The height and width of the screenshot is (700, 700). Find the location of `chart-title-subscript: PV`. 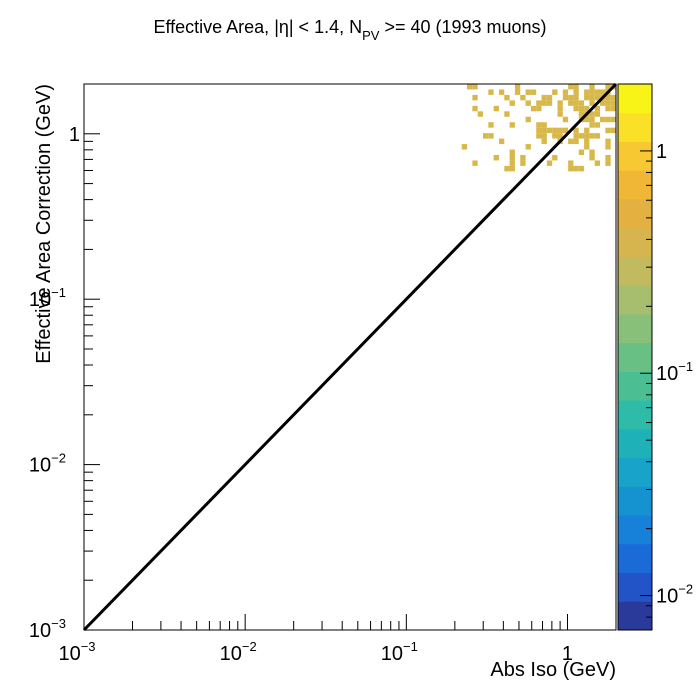

chart-title-subscript: PV is located at coordinates (371, 35).